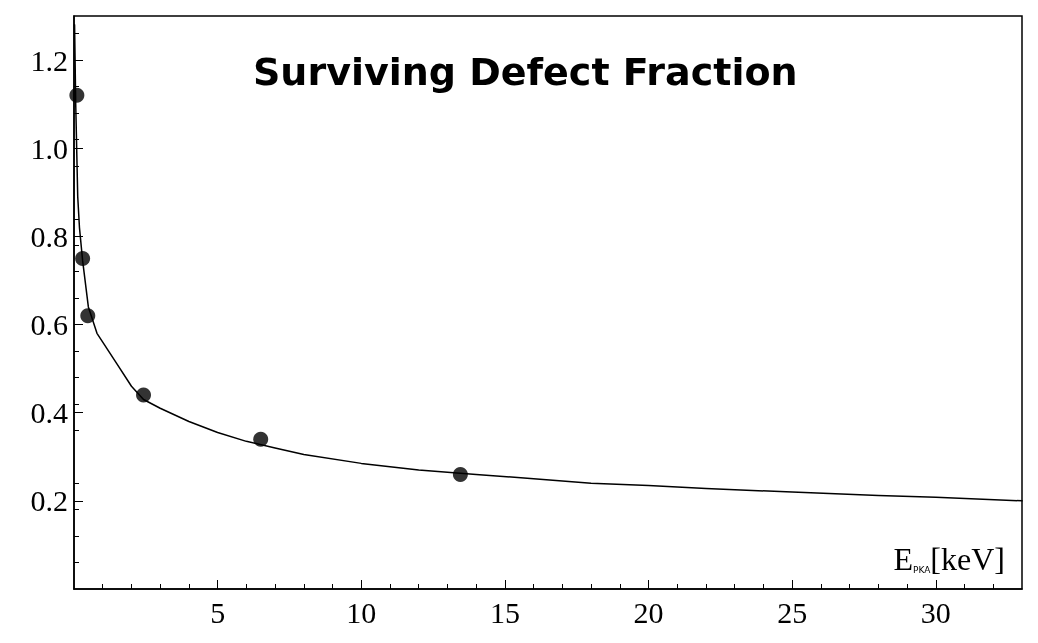 Image resolution: width=1038 pixels, height=643 pixels. What do you see at coordinates (648, 612) in the screenshot?
I see `x-tick-label: 20` at bounding box center [648, 612].